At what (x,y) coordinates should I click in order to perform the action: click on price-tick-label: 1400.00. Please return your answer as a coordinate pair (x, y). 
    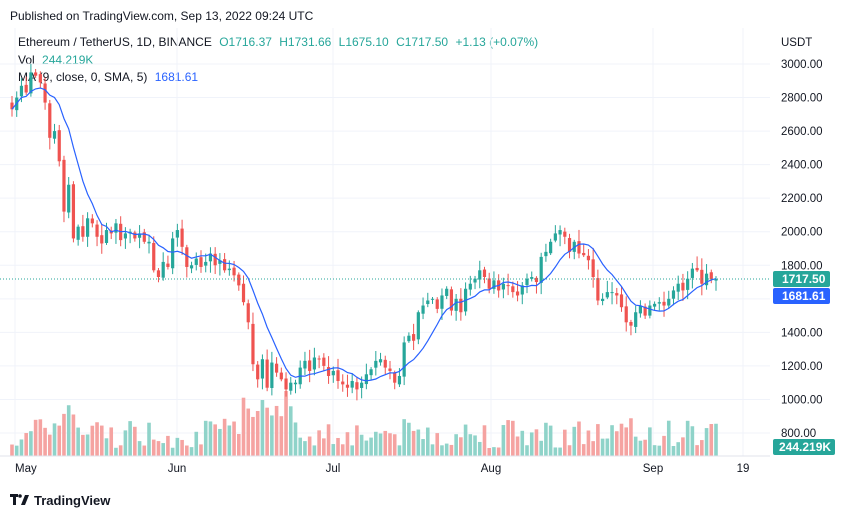
    Looking at the image, I should click on (802, 333).